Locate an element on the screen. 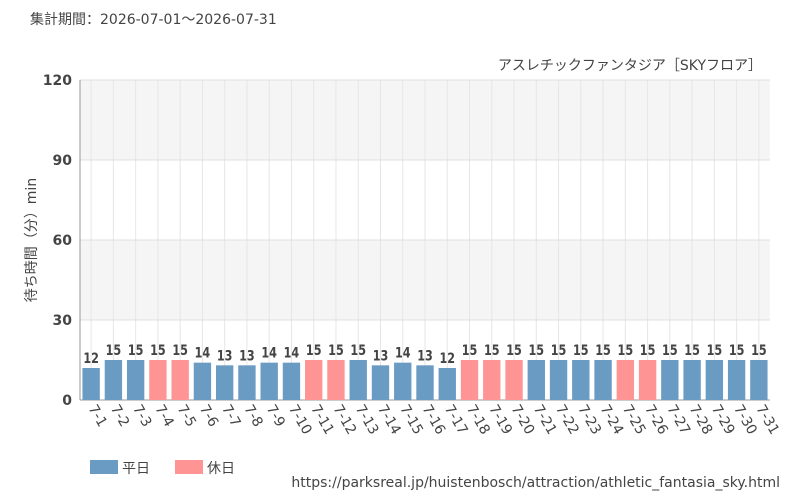 Image resolution: width=800 pixels, height=500 pixels. legend-label: 休日 is located at coordinates (221, 469).